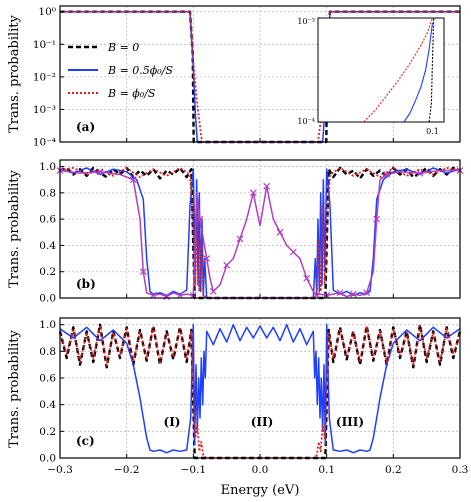 This screenshot has width=471, height=502. I want to click on ytick-label-0-0: 10⁰, so click(47, 12).